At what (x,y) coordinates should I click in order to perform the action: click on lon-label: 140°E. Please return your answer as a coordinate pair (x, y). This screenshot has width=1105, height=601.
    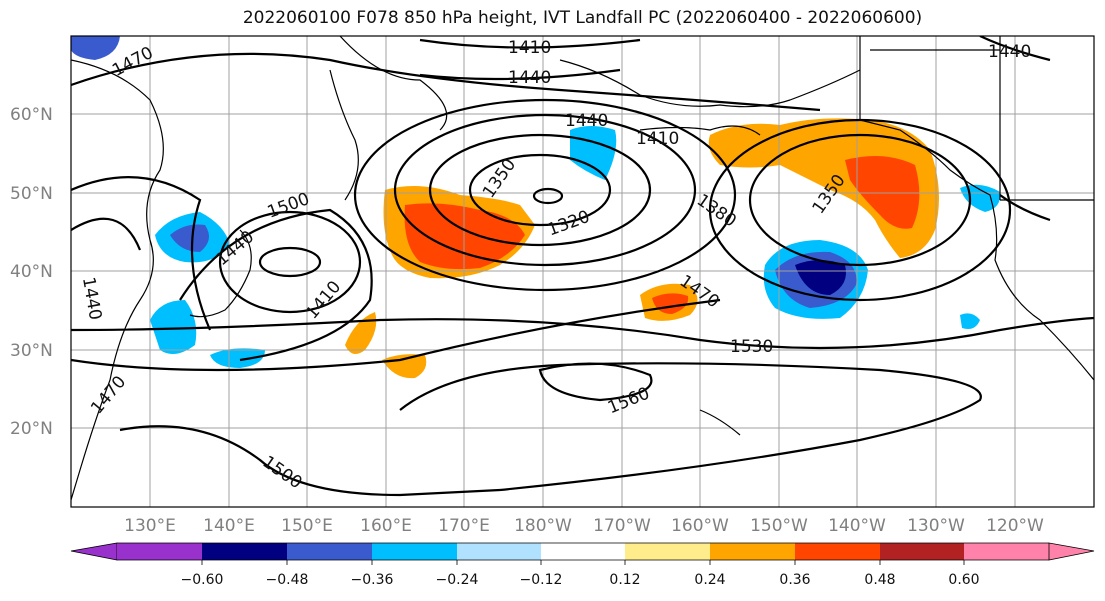
    Looking at the image, I should click on (229, 526).